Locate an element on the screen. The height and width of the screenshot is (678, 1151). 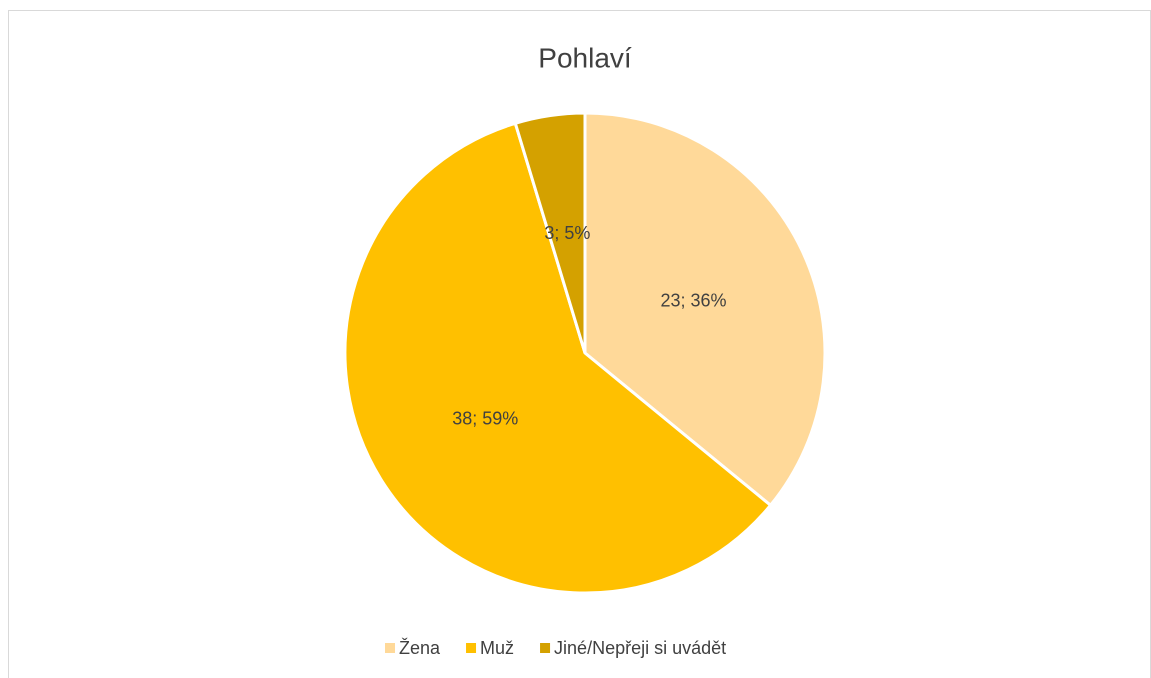
legend-label: Muž is located at coordinates (497, 648).